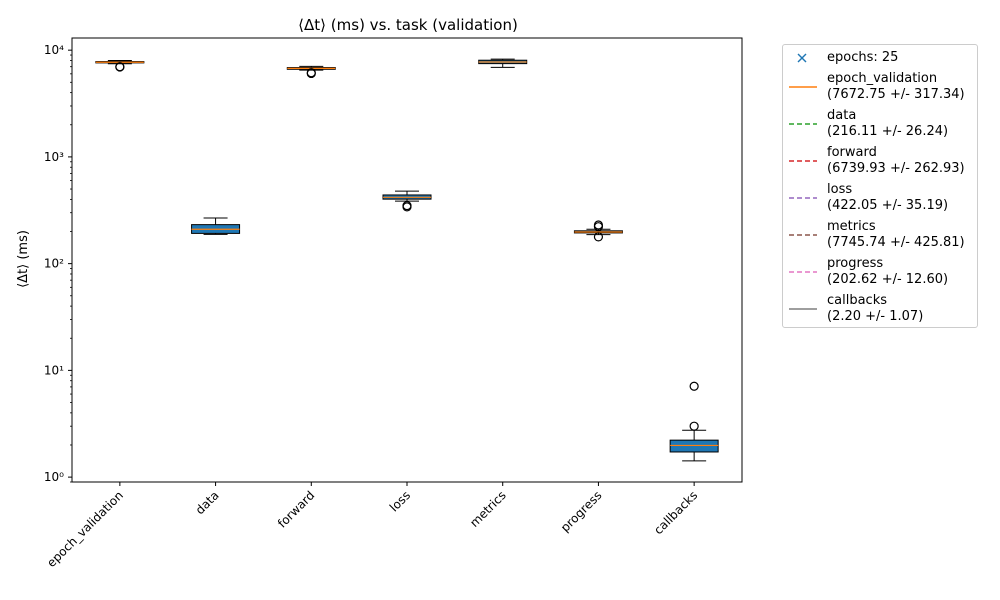 This screenshot has width=1000, height=600. What do you see at coordinates (882, 78) in the screenshot?
I see `legend-label: epoch_validation` at bounding box center [882, 78].